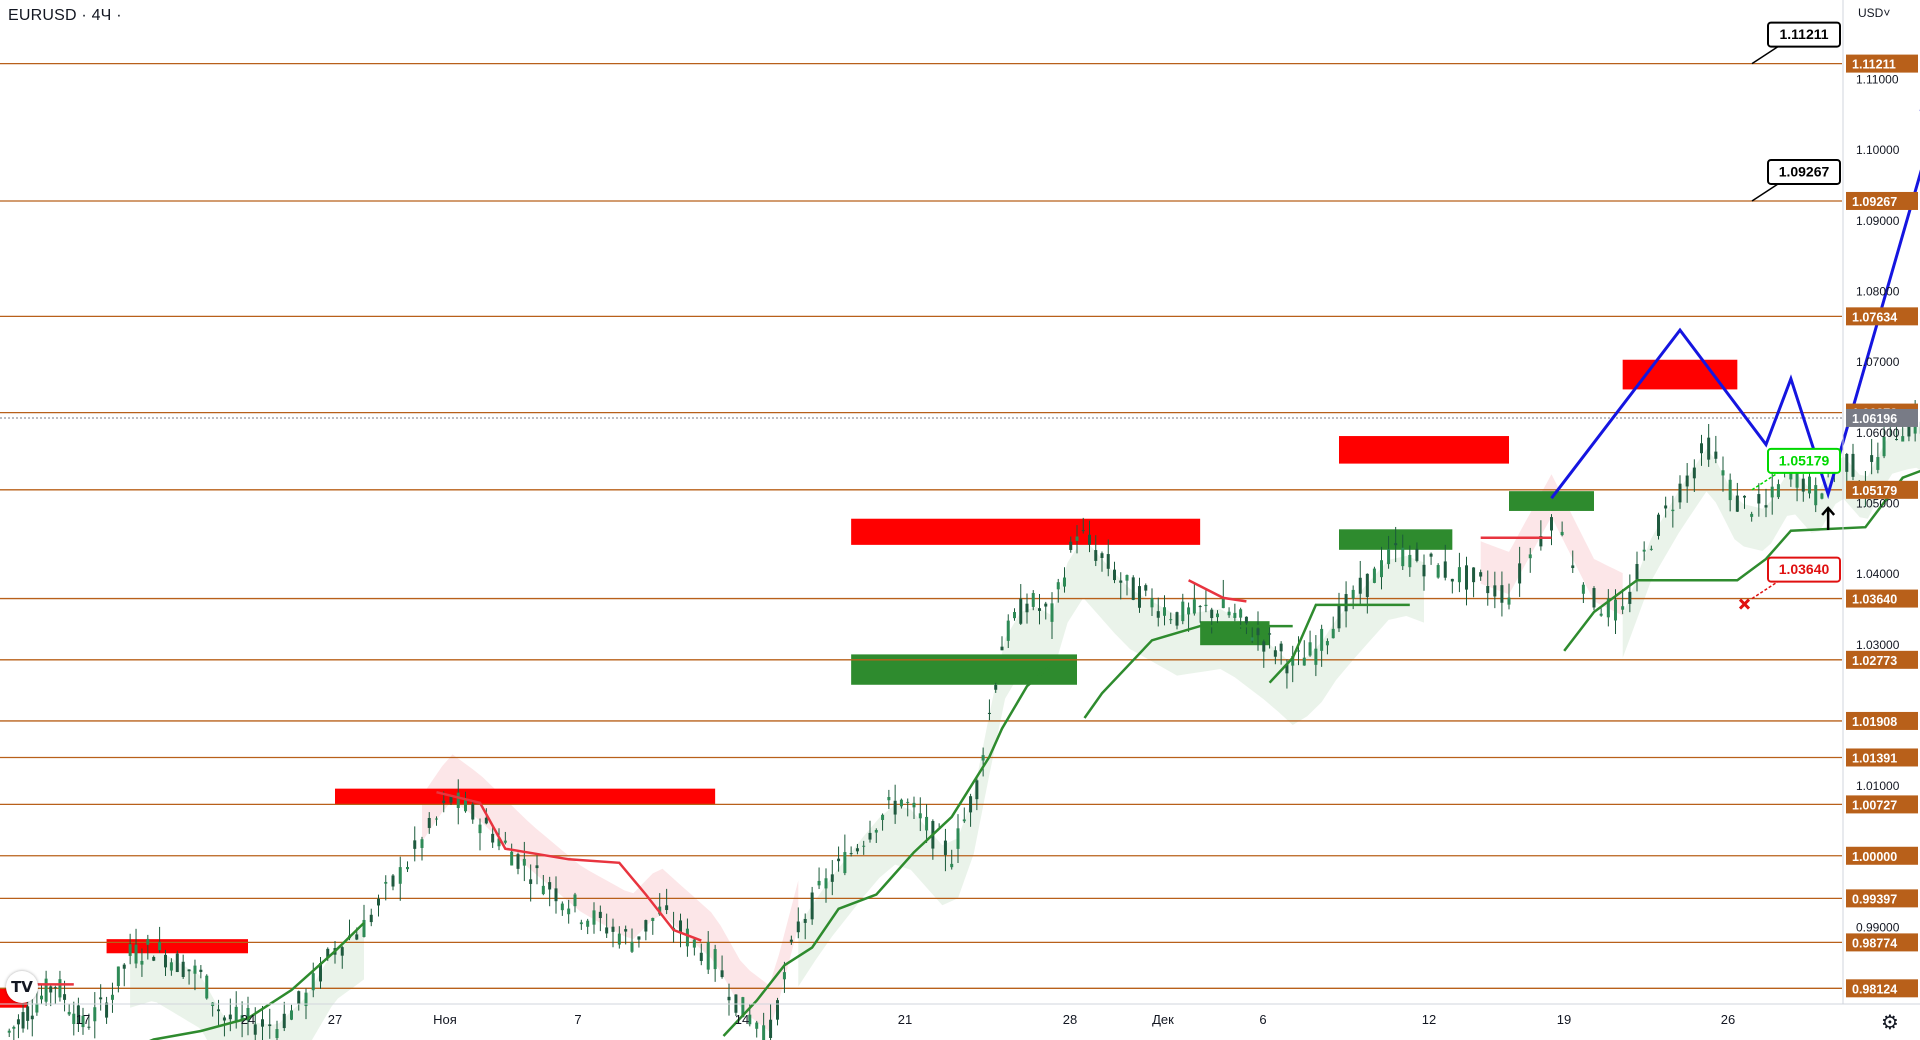  I want to click on price-tick-label: 1.10000, so click(1878, 150).